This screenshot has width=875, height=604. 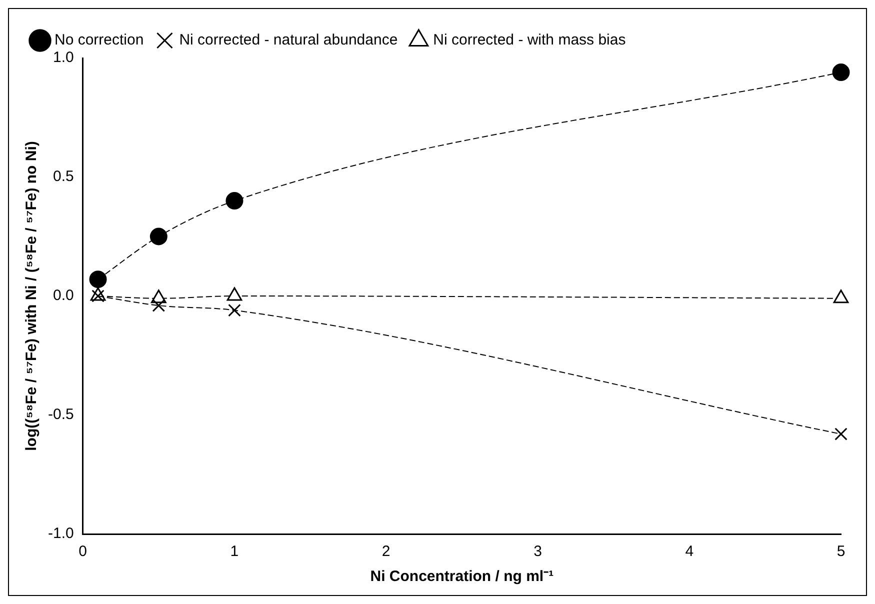 What do you see at coordinates (841, 551) in the screenshot?
I see `x-tick-label: 5` at bounding box center [841, 551].